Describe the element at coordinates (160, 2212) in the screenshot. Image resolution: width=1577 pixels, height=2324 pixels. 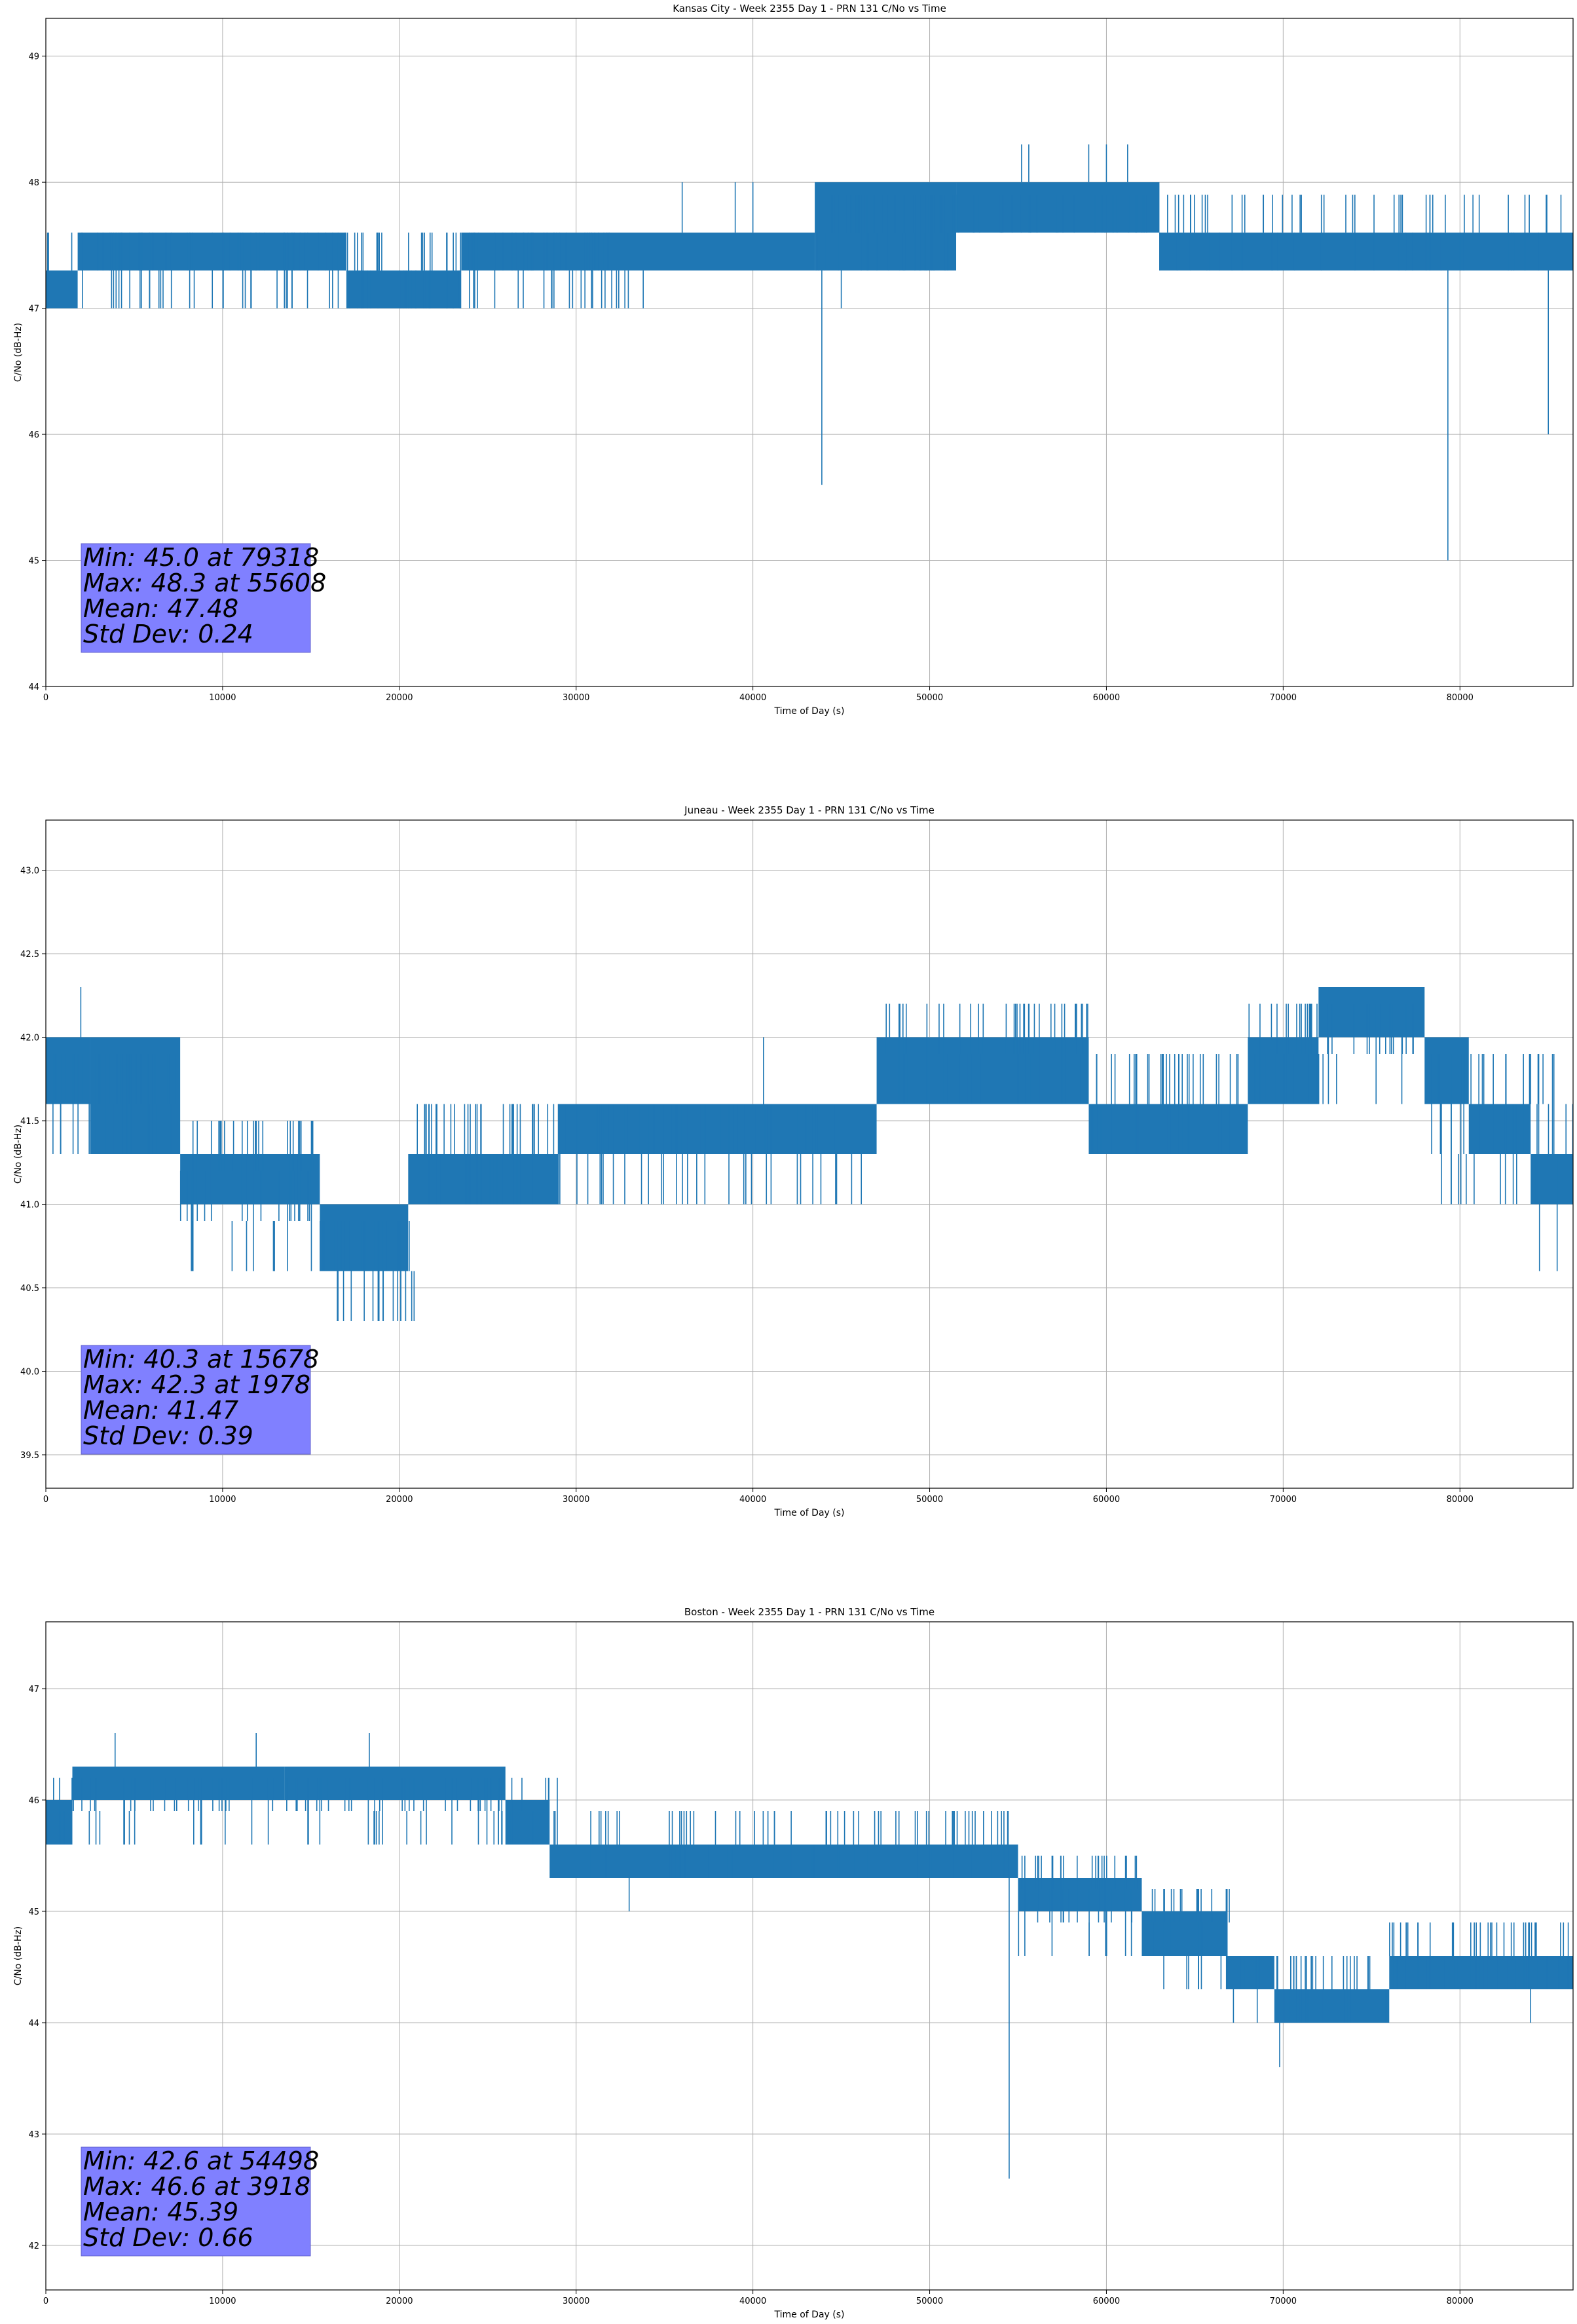
I see `stats-annotation-line: Mean: 45.39` at that location.